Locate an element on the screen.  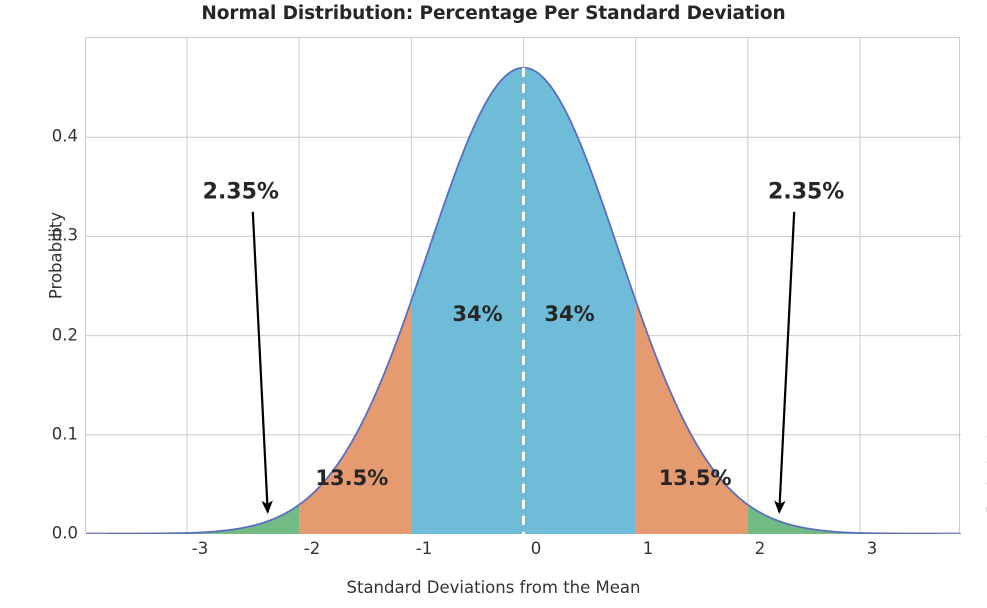
y-tick-4: 0.4 is located at coordinates (64, 136).